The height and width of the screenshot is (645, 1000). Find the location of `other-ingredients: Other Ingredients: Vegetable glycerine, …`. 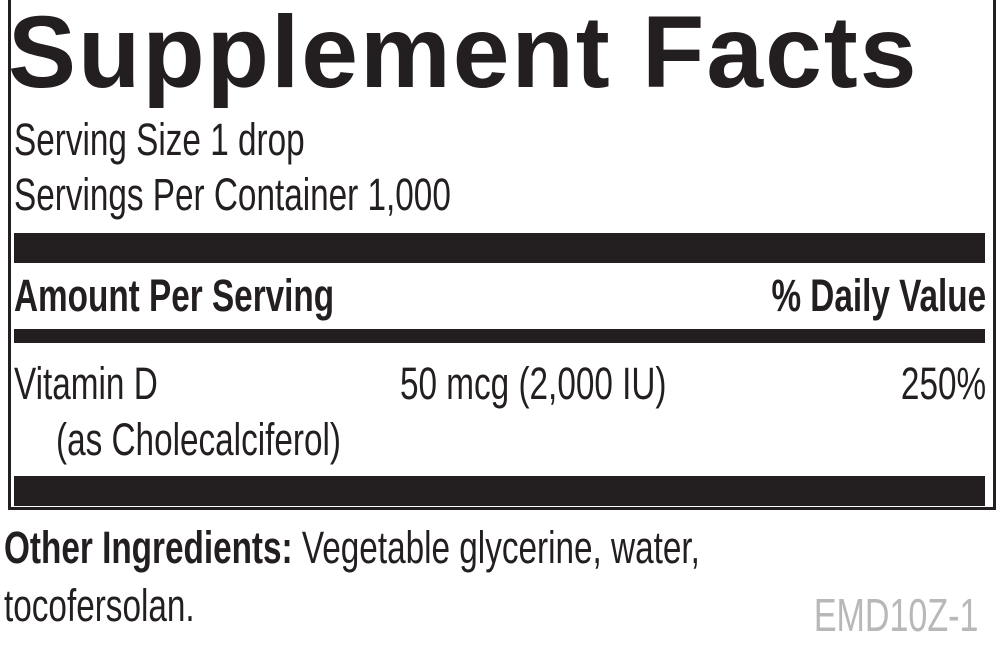

other-ingredients: Other Ingredients: Vegetable glycerine, … is located at coordinates (352, 548).